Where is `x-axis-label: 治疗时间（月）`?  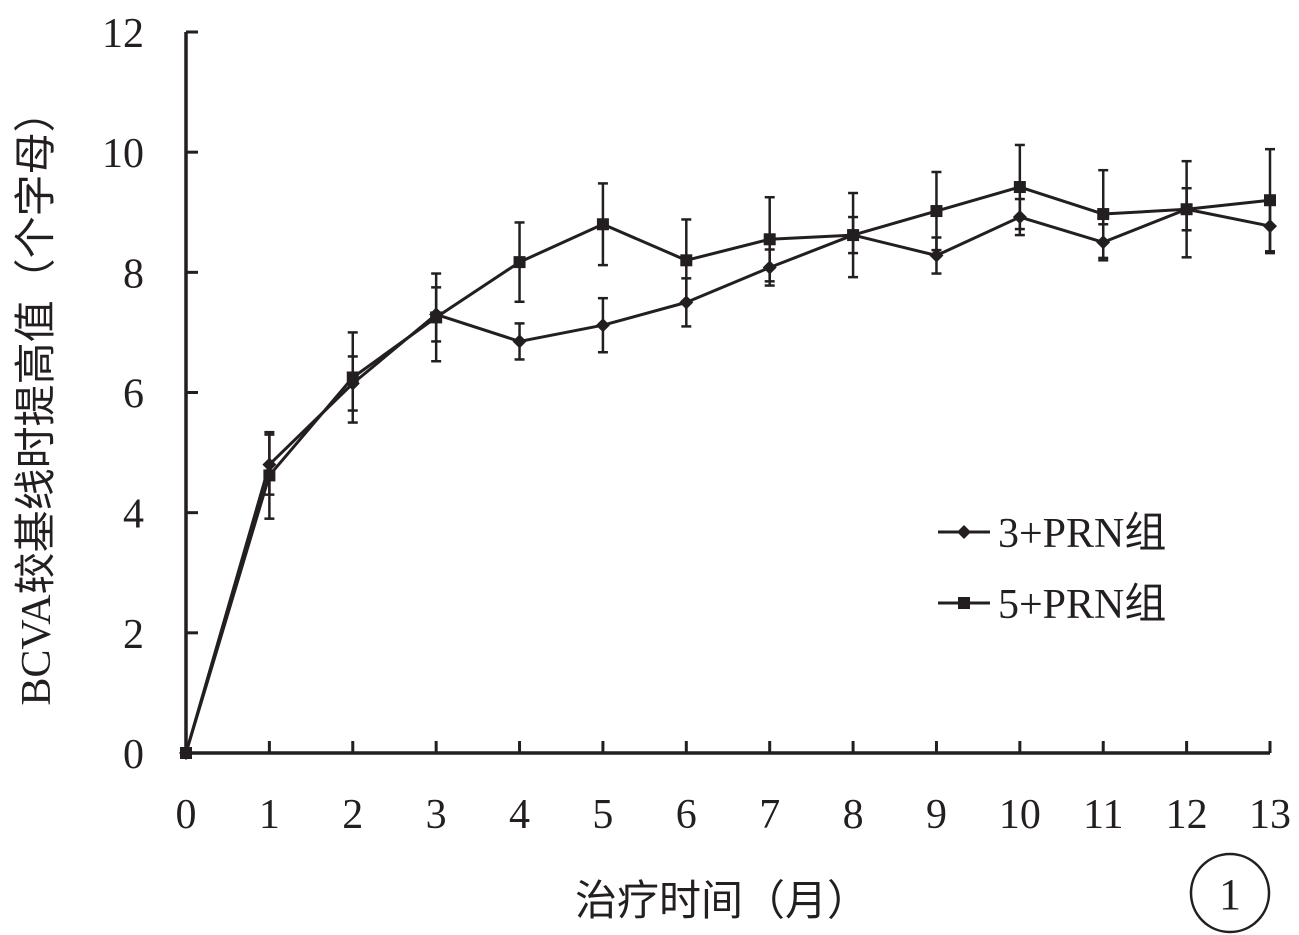
x-axis-label: 治疗时间（月） is located at coordinates (722, 902).